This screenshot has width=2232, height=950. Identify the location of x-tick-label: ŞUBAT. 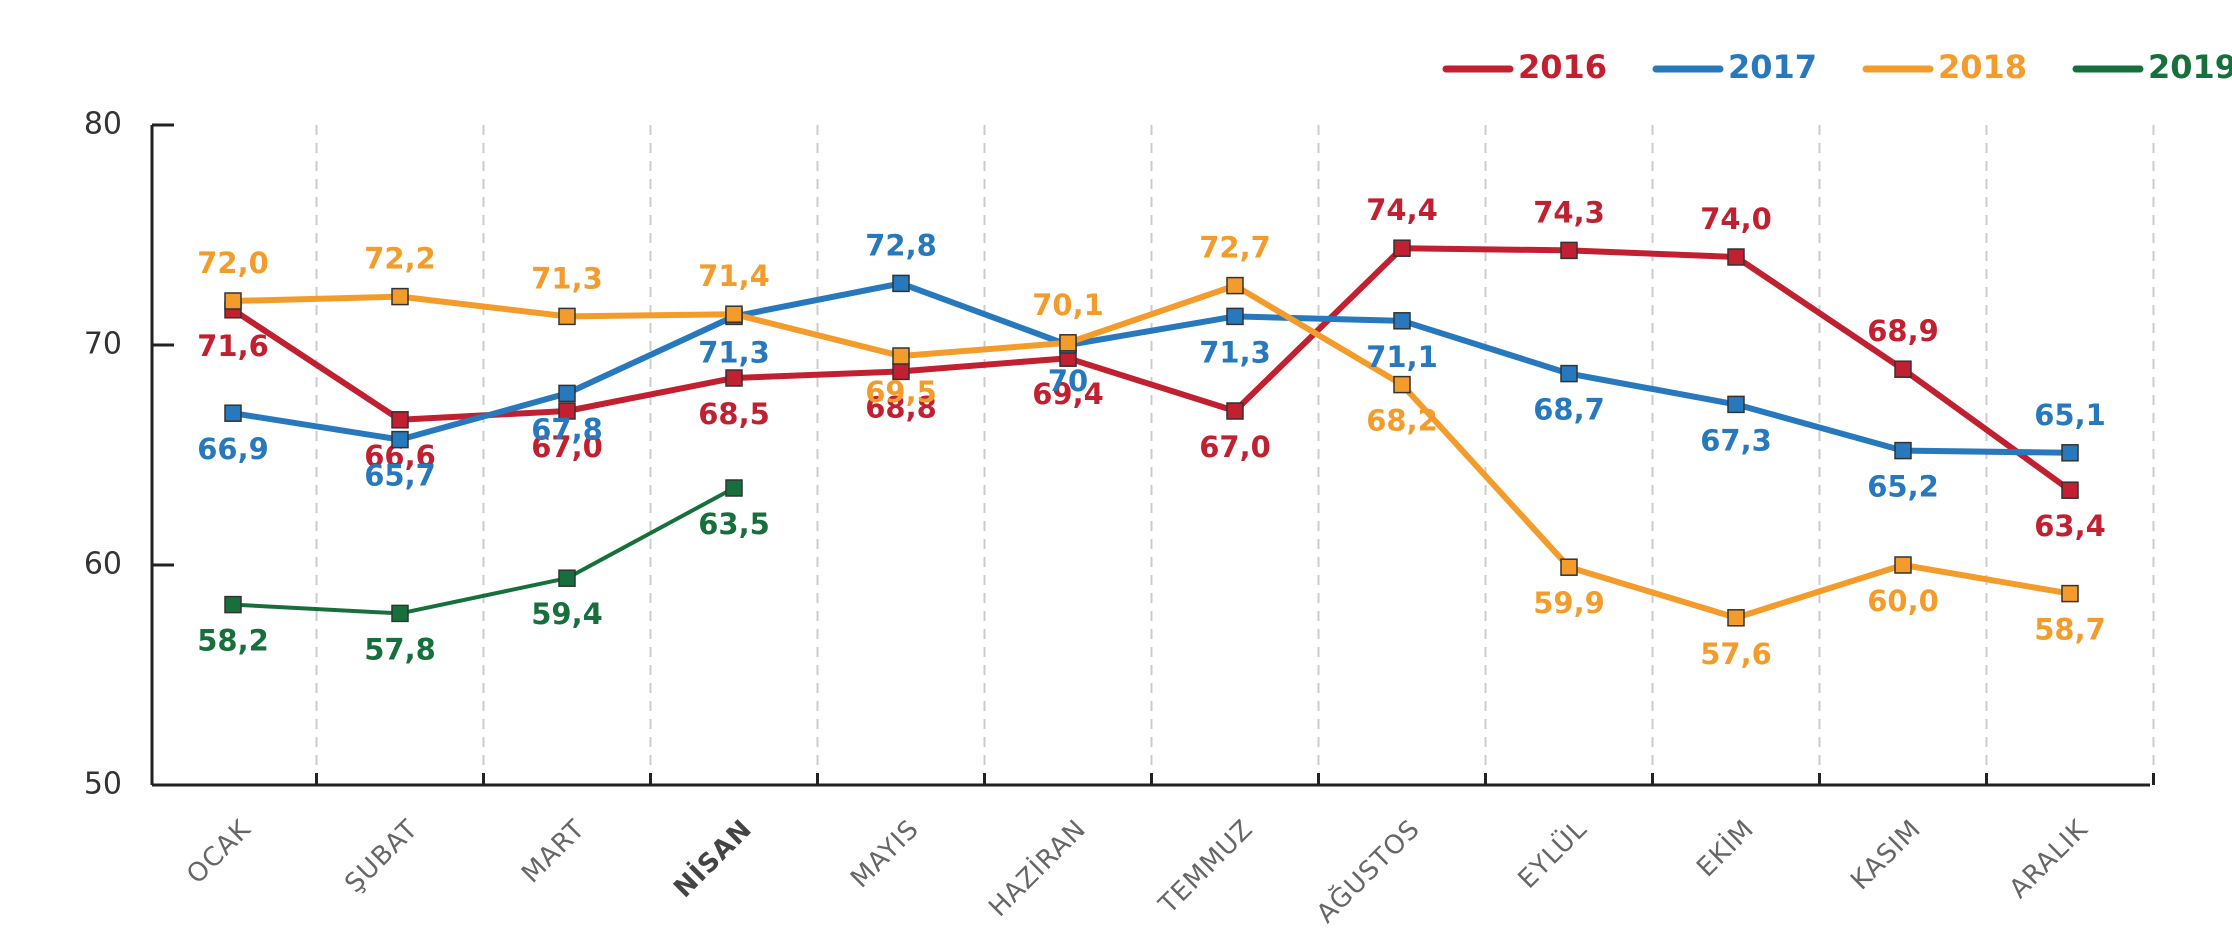
(381, 856).